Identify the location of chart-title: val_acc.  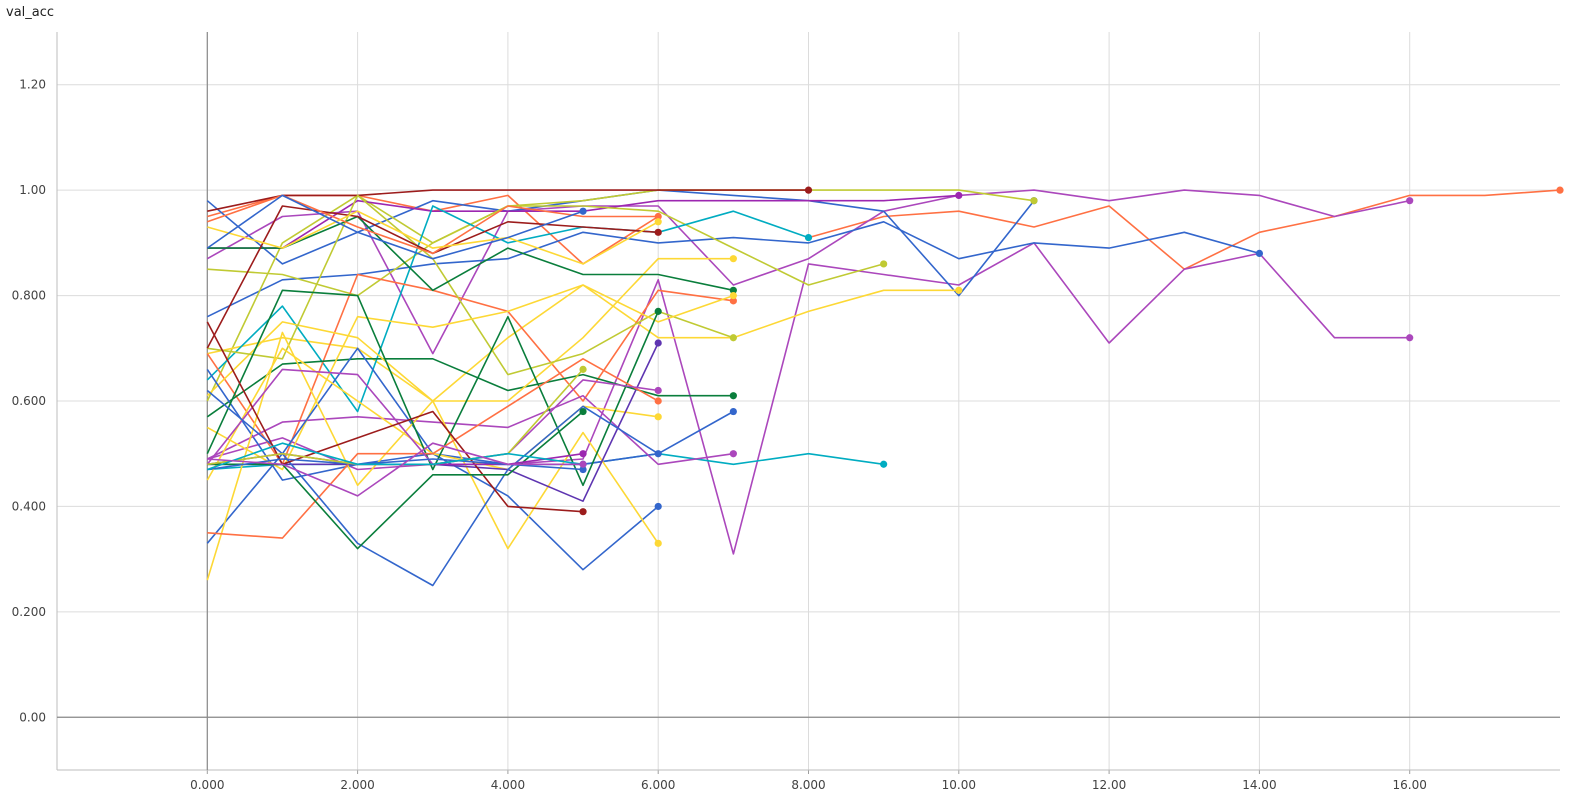
(30, 12).